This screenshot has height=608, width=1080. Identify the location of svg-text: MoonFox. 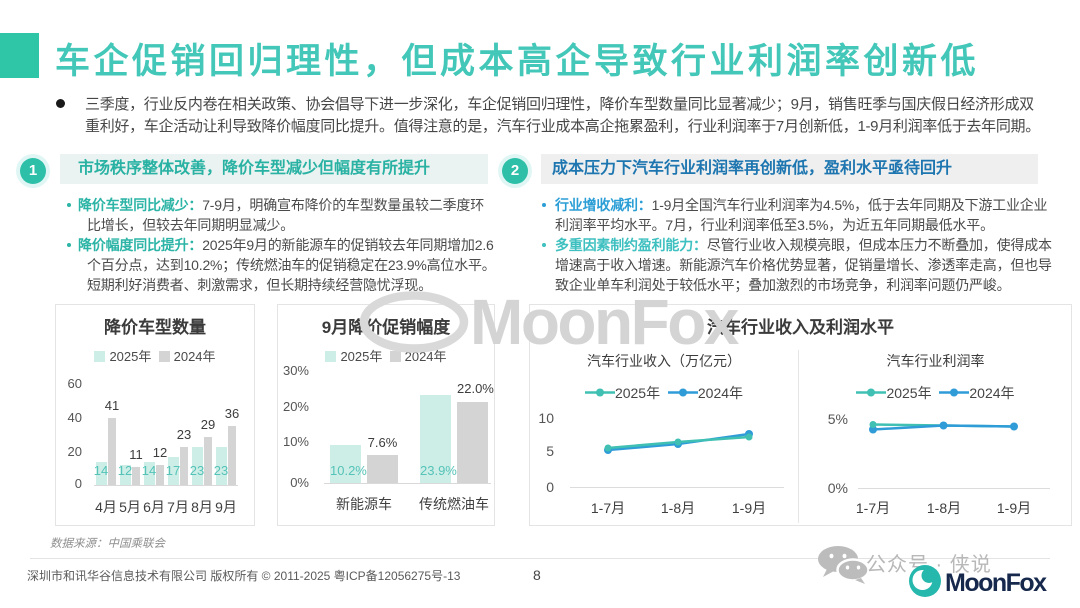
(996, 583).